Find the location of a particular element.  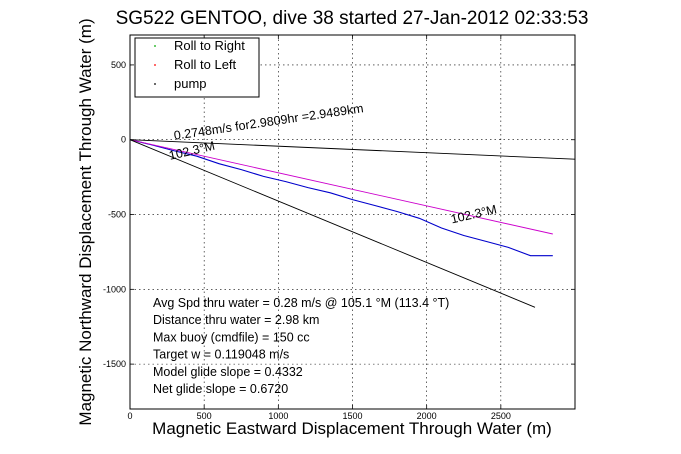

stats-line: Distance thru water = 2.98 km is located at coordinates (236, 320).